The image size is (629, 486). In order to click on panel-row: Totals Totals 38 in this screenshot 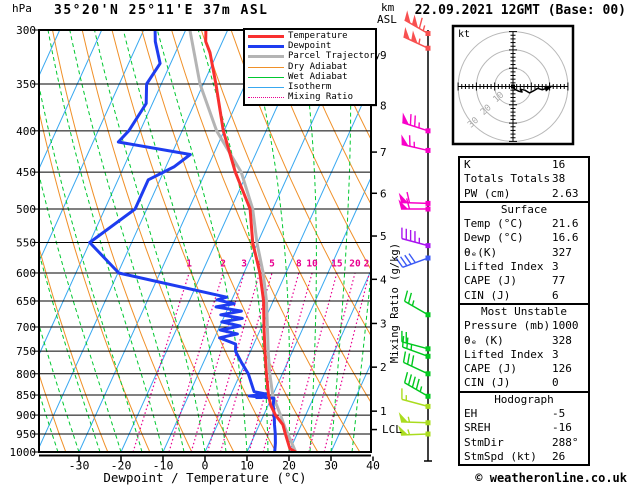, I will do `click(524, 179)`.